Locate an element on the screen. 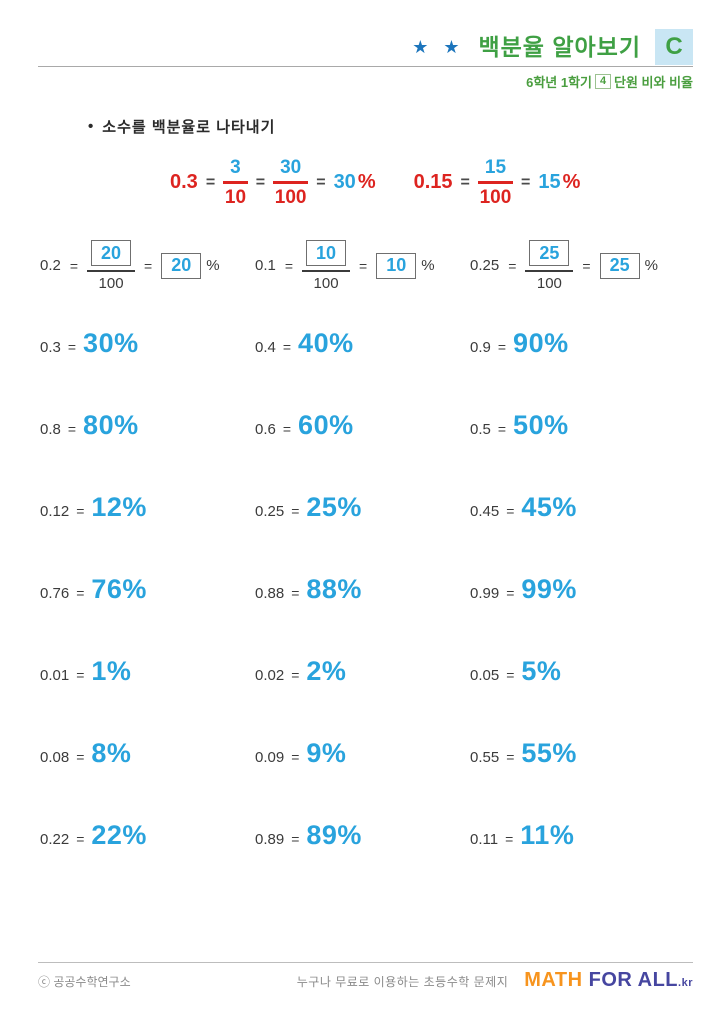 The width and height of the screenshot is (724, 1024). problem-answer: 76% is located at coordinates (119, 589).